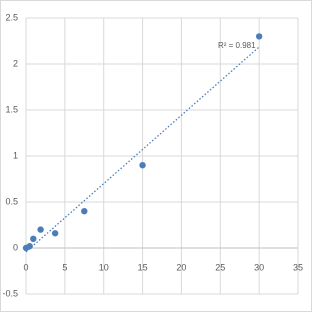 Image resolution: width=320 pixels, height=312 pixels. I want to click on annotation: R² = 0.981, so click(237, 45).